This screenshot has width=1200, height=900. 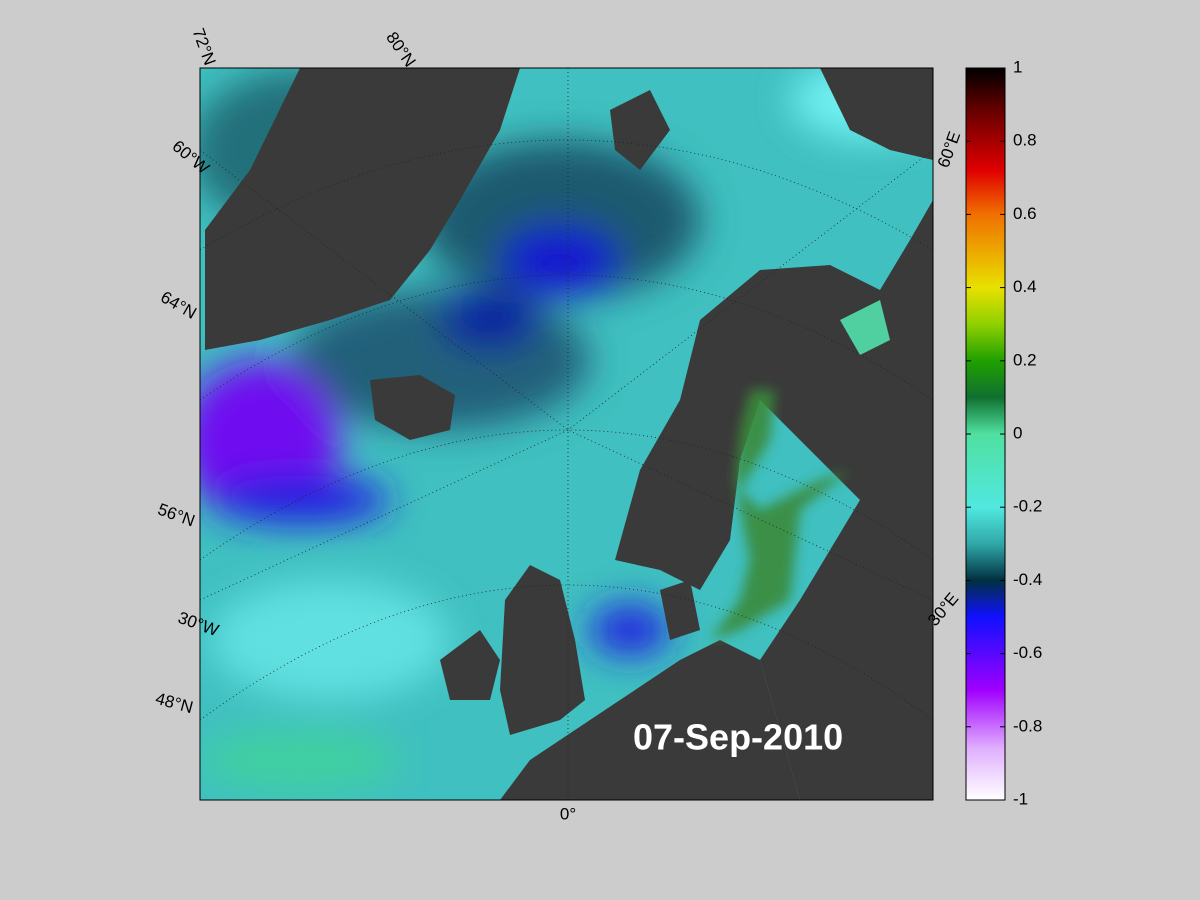 I want to click on colorbar-tick-label: -0.8, so click(x=1027, y=725).